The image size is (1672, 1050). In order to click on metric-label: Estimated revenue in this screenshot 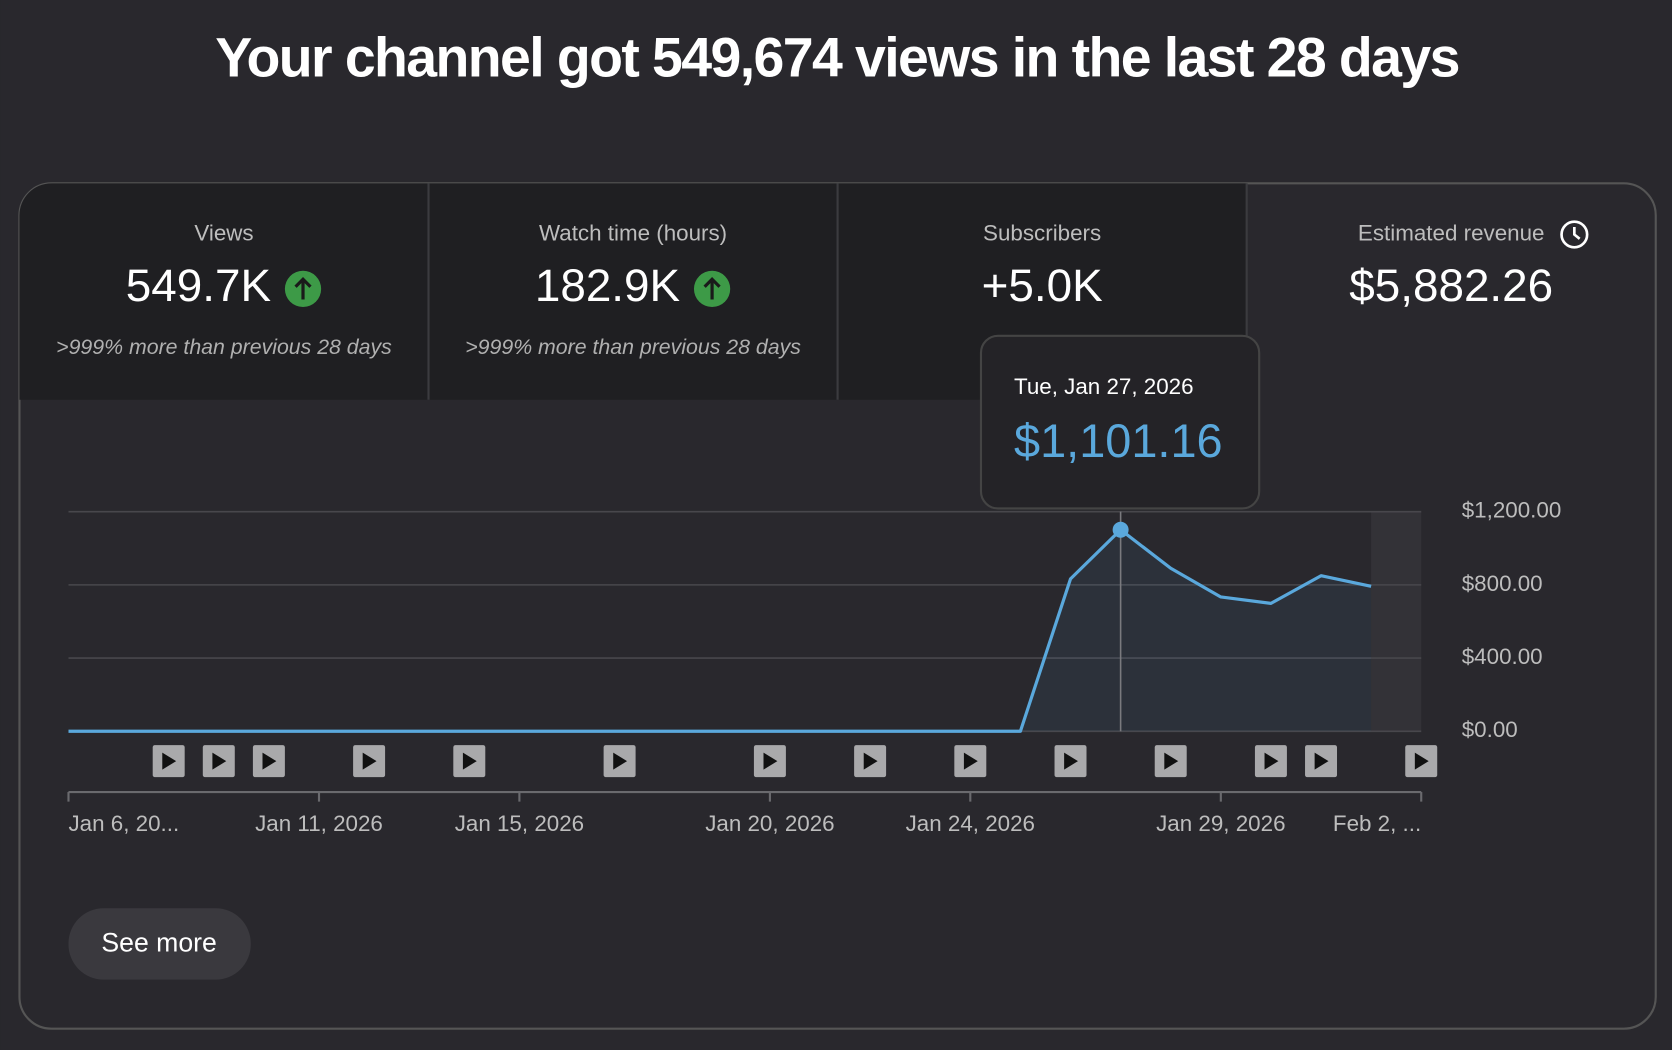, I will do `click(1451, 232)`.